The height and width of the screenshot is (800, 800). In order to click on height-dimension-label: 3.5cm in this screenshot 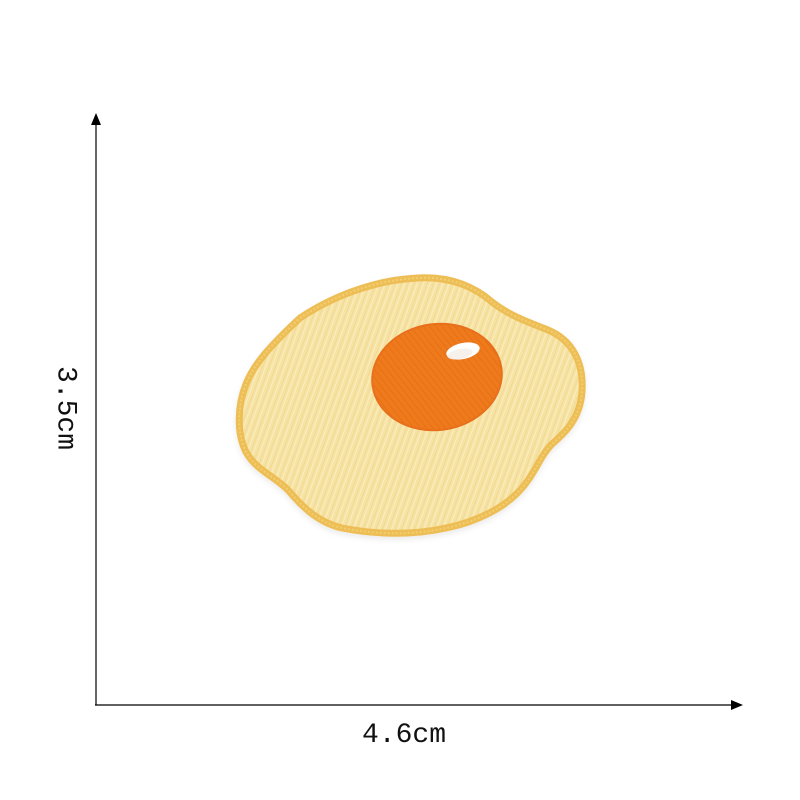, I will do `click(65, 408)`.